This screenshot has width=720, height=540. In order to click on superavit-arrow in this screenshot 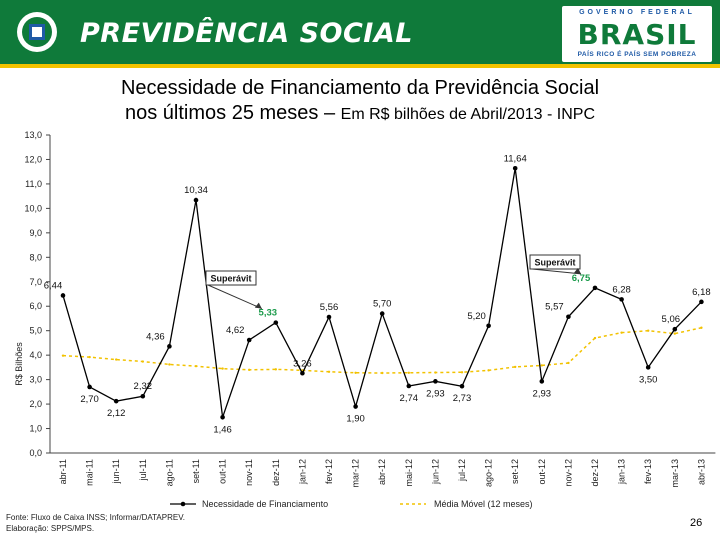, I will do `click(235, 297)`.